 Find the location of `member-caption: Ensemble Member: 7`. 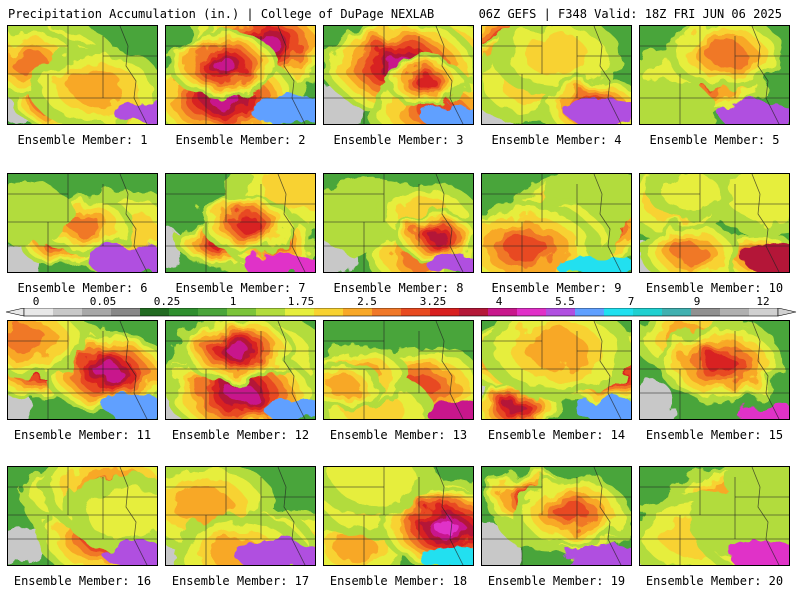

member-caption: Ensemble Member: 7 is located at coordinates (240, 288).